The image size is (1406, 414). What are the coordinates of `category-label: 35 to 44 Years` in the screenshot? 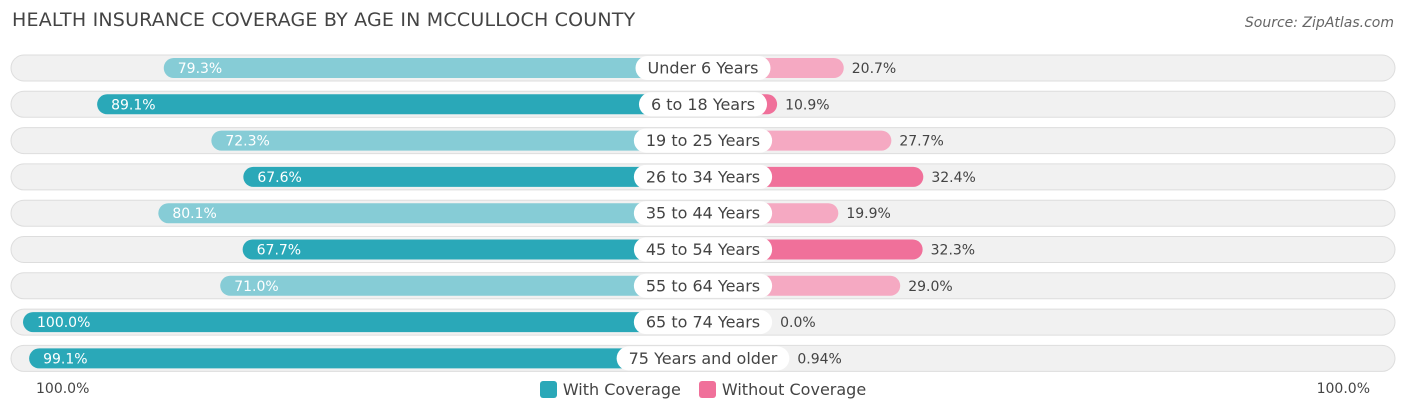 It's located at (703, 213).